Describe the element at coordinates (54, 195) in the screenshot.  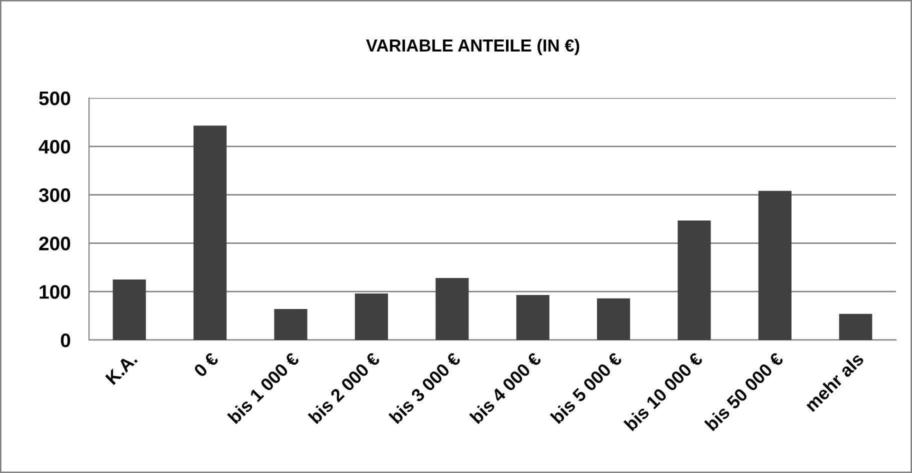
I see `y-tick-label: 300` at that location.